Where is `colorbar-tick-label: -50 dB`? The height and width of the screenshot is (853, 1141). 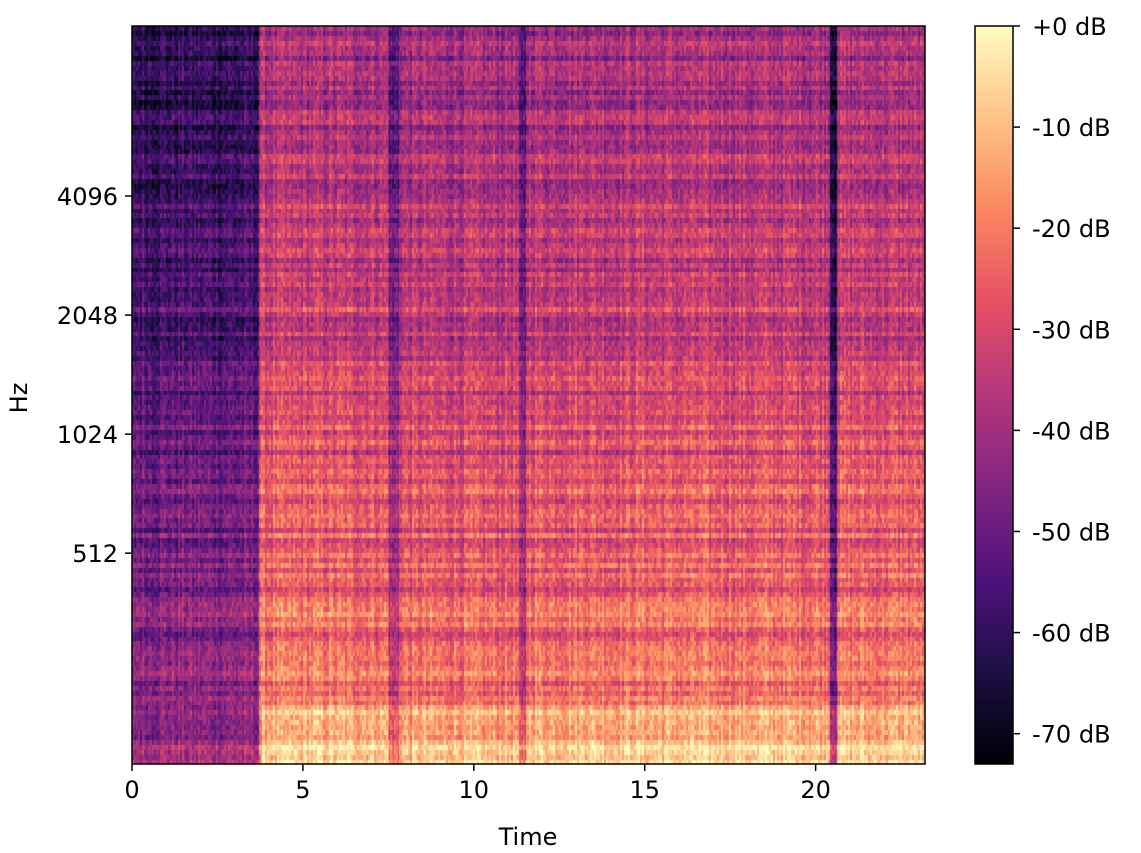
colorbar-tick-label: -50 dB is located at coordinates (1071, 532).